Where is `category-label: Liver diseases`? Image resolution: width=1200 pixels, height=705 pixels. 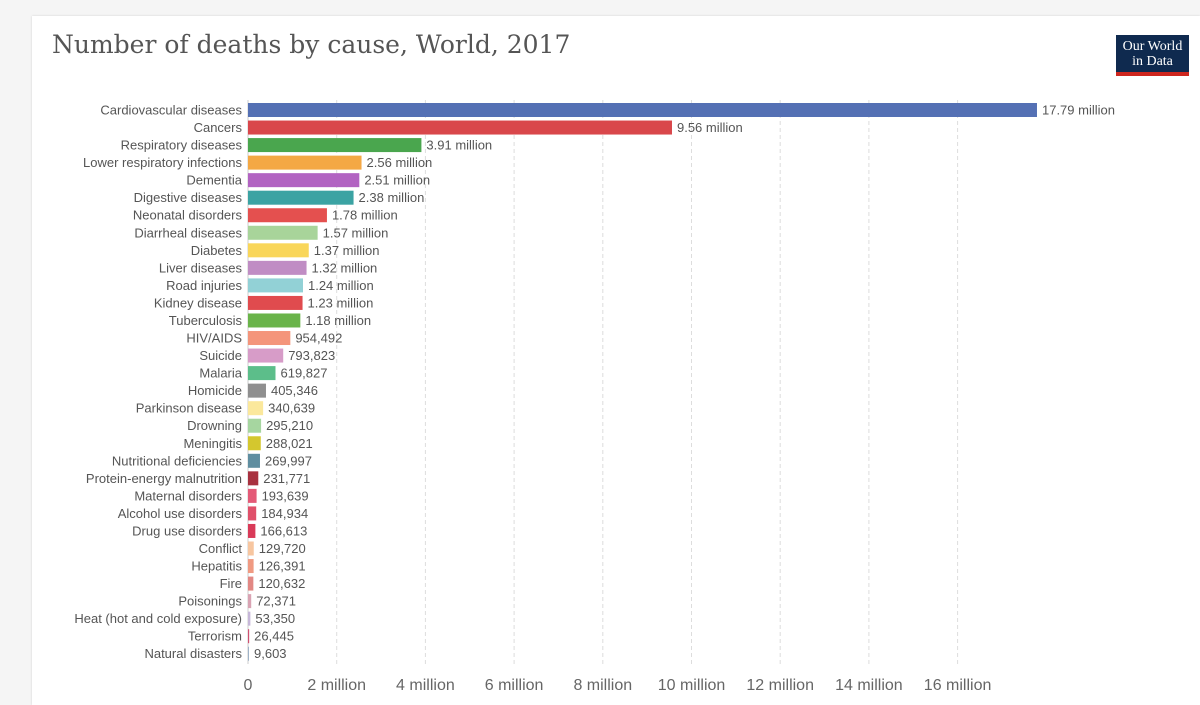 category-label: Liver diseases is located at coordinates (201, 267).